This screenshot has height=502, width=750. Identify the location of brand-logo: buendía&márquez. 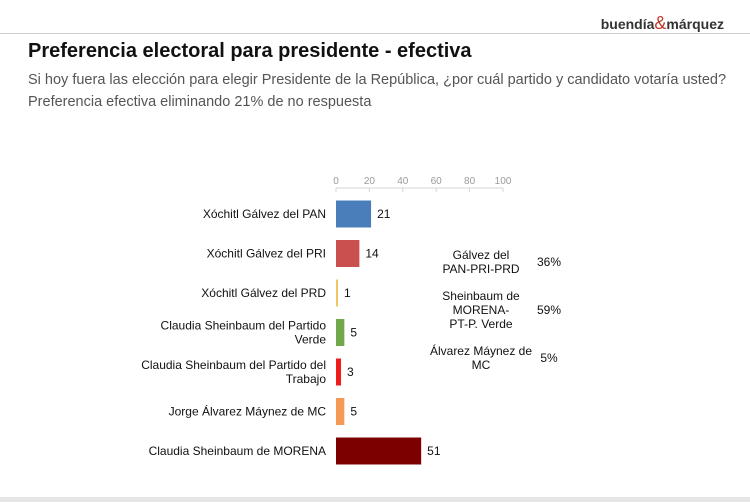
(662, 23).